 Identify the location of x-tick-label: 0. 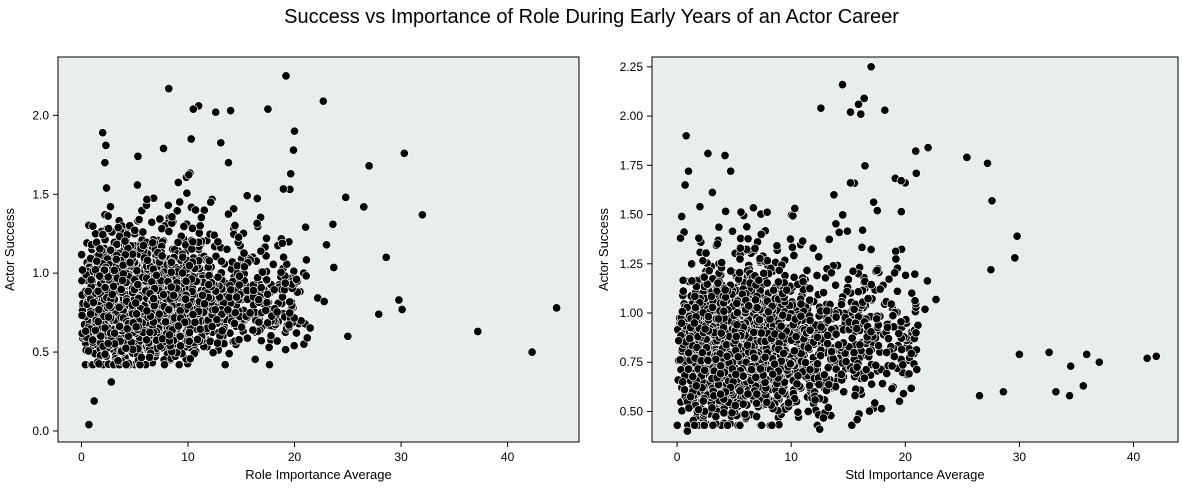
(677, 457).